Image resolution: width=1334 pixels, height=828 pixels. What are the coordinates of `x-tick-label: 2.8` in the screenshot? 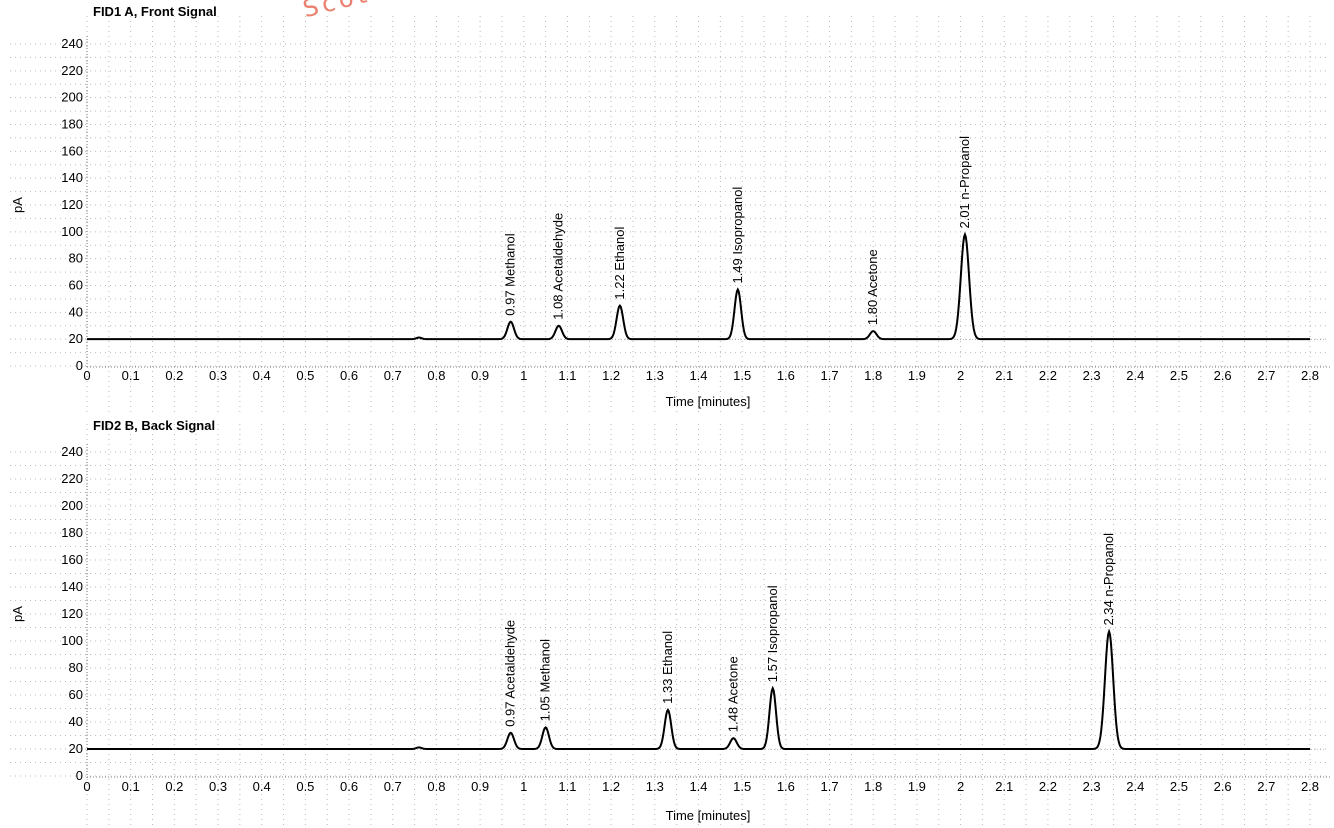 It's located at (1310, 786).